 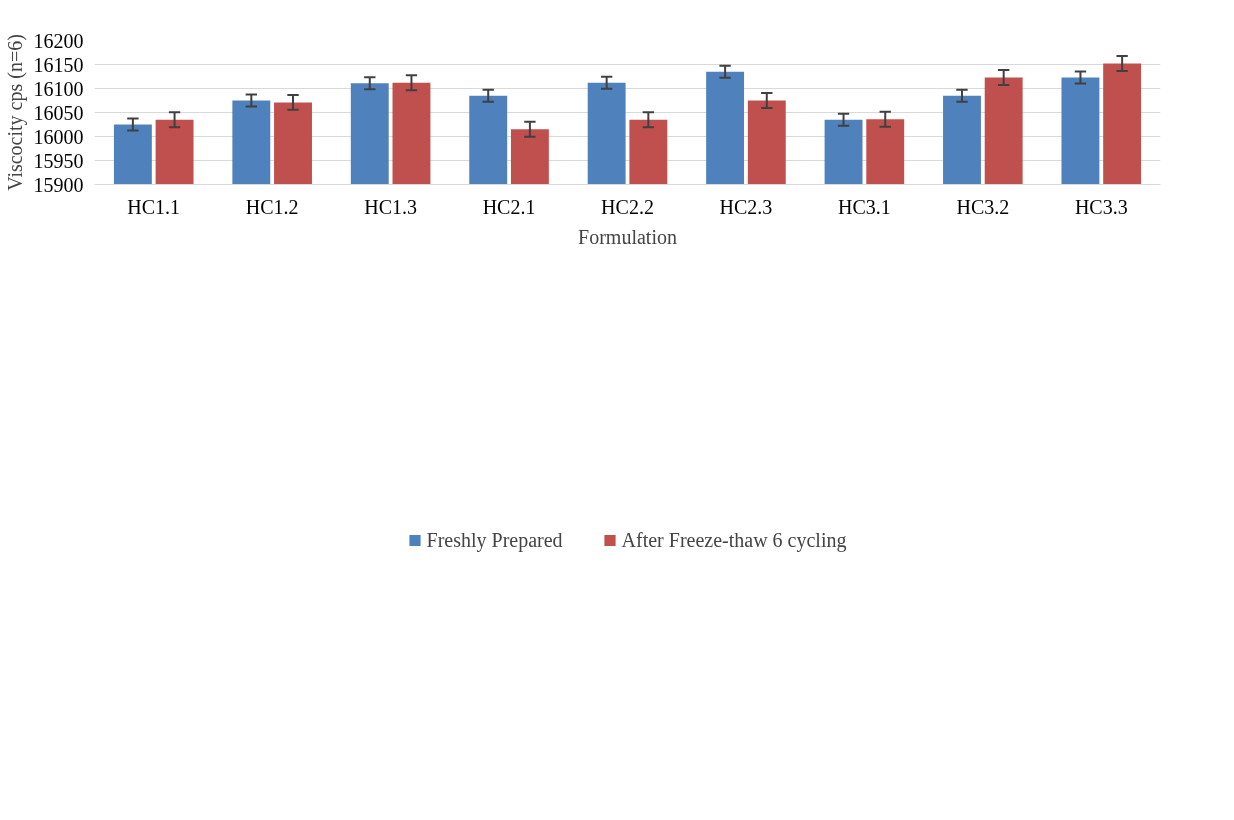 What do you see at coordinates (58, 184) in the screenshot?
I see `y-tick-label: 15900` at bounding box center [58, 184].